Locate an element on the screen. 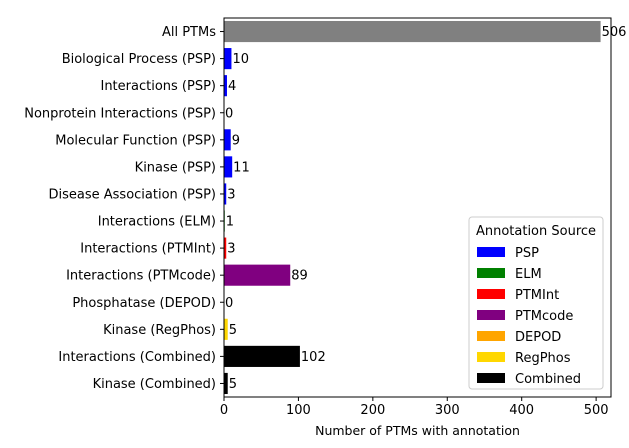 This screenshot has width=629, height=448. y-tick-label-kinase-psp: Kinase (PSP) is located at coordinates (175, 167).